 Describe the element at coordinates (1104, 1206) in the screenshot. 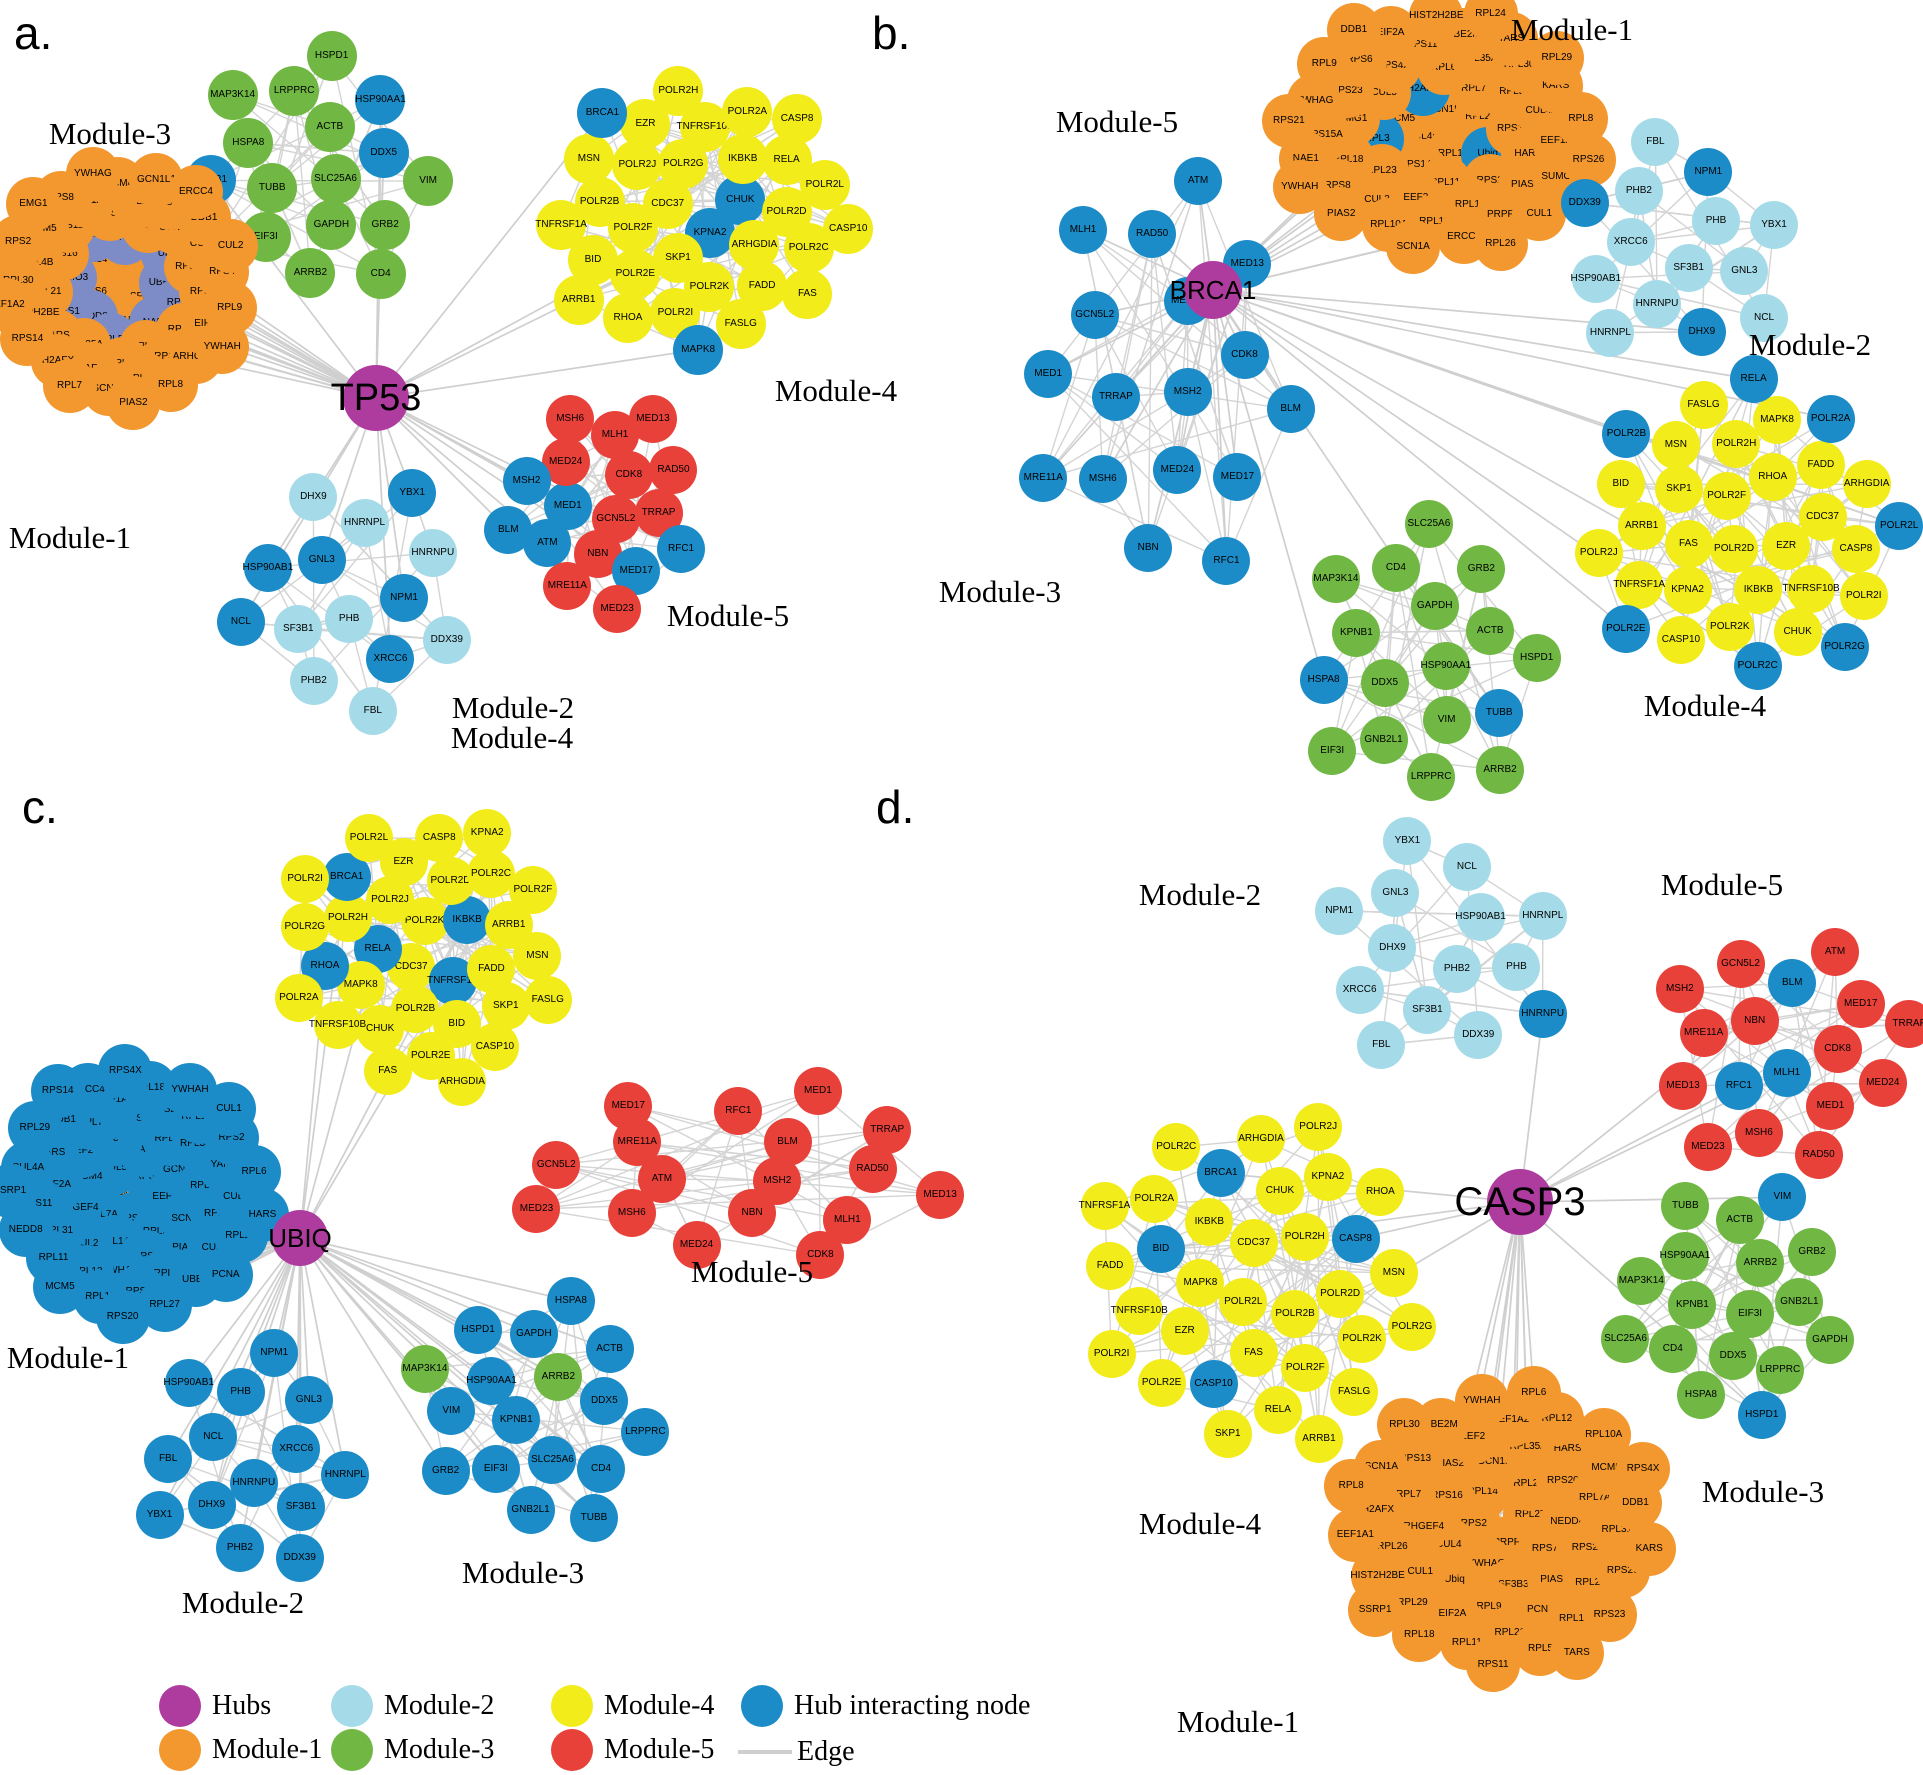

I see `node-label: TNFRSF1A` at that location.